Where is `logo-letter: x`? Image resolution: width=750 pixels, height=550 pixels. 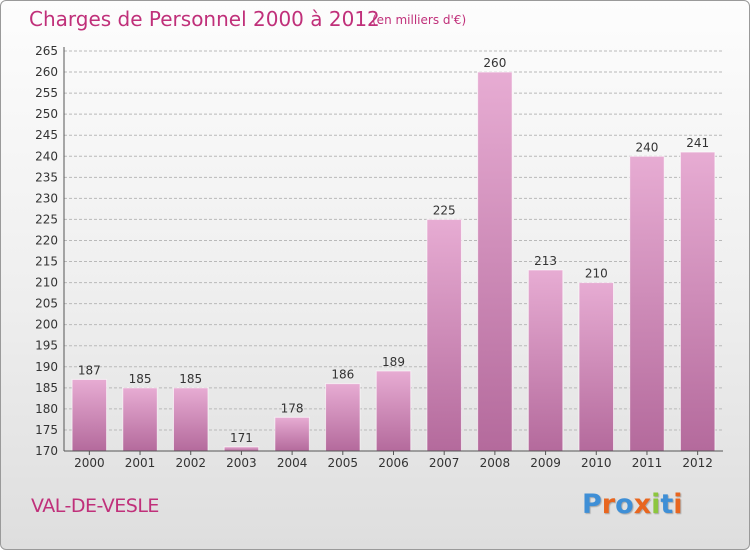
logo-letter: x is located at coordinates (642, 504).